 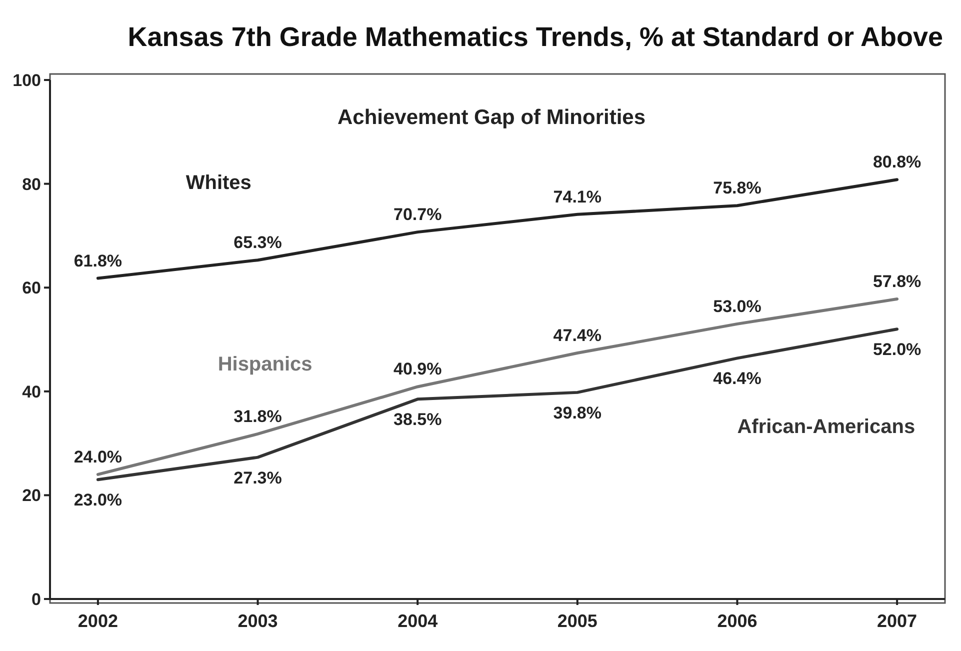 What do you see at coordinates (897, 162) in the screenshot?
I see `data-label: 80.8%` at bounding box center [897, 162].